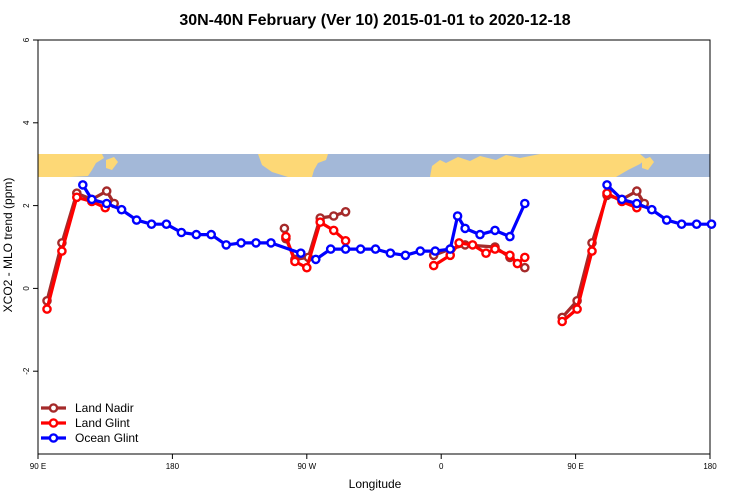 Image resolution: width=750 pixels, height=500 pixels. I want to click on map-land-japan-right, so click(648, 163).